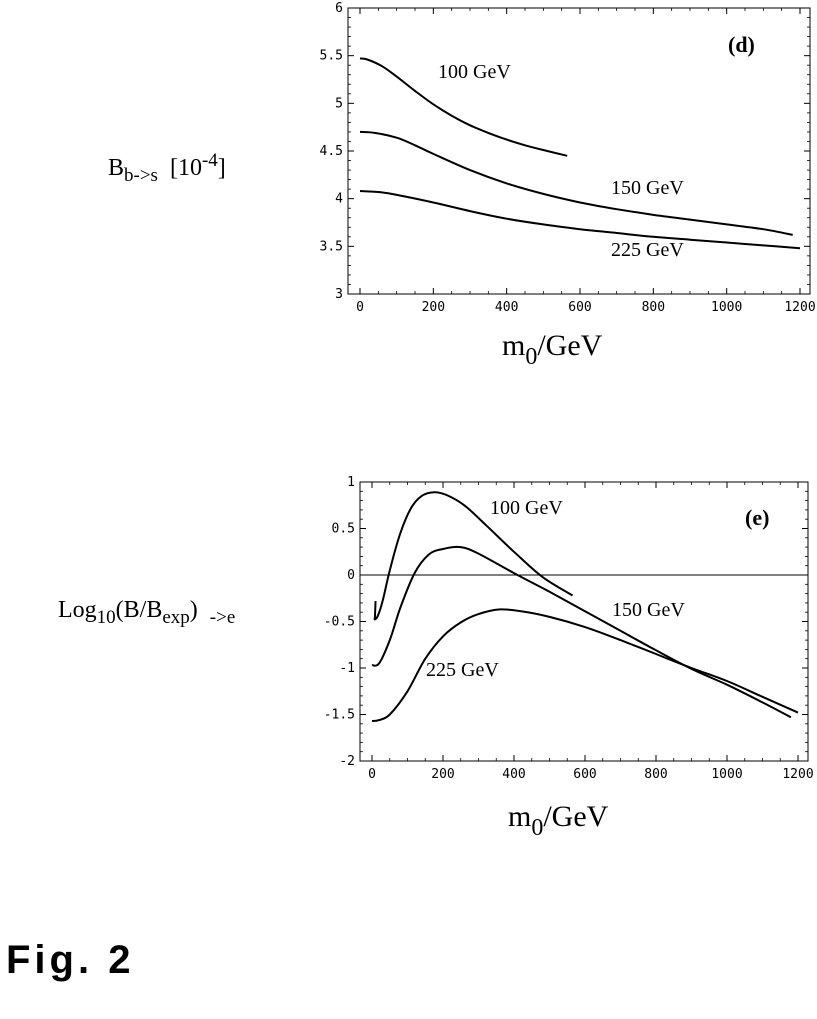 This screenshot has width=817, height=1019. What do you see at coordinates (167, 168) in the screenshot?
I see `ylabel-b-to-s: Bb->s [10-4]` at bounding box center [167, 168].